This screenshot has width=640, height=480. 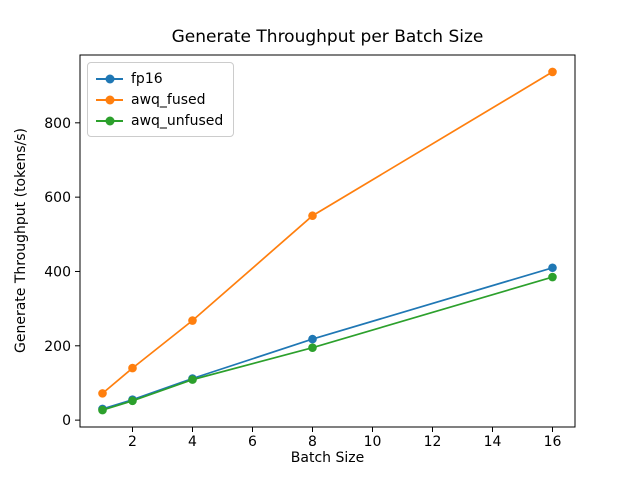 I want to click on y-axis-label: Generate Throughput (tokens/s), so click(x=21, y=241).